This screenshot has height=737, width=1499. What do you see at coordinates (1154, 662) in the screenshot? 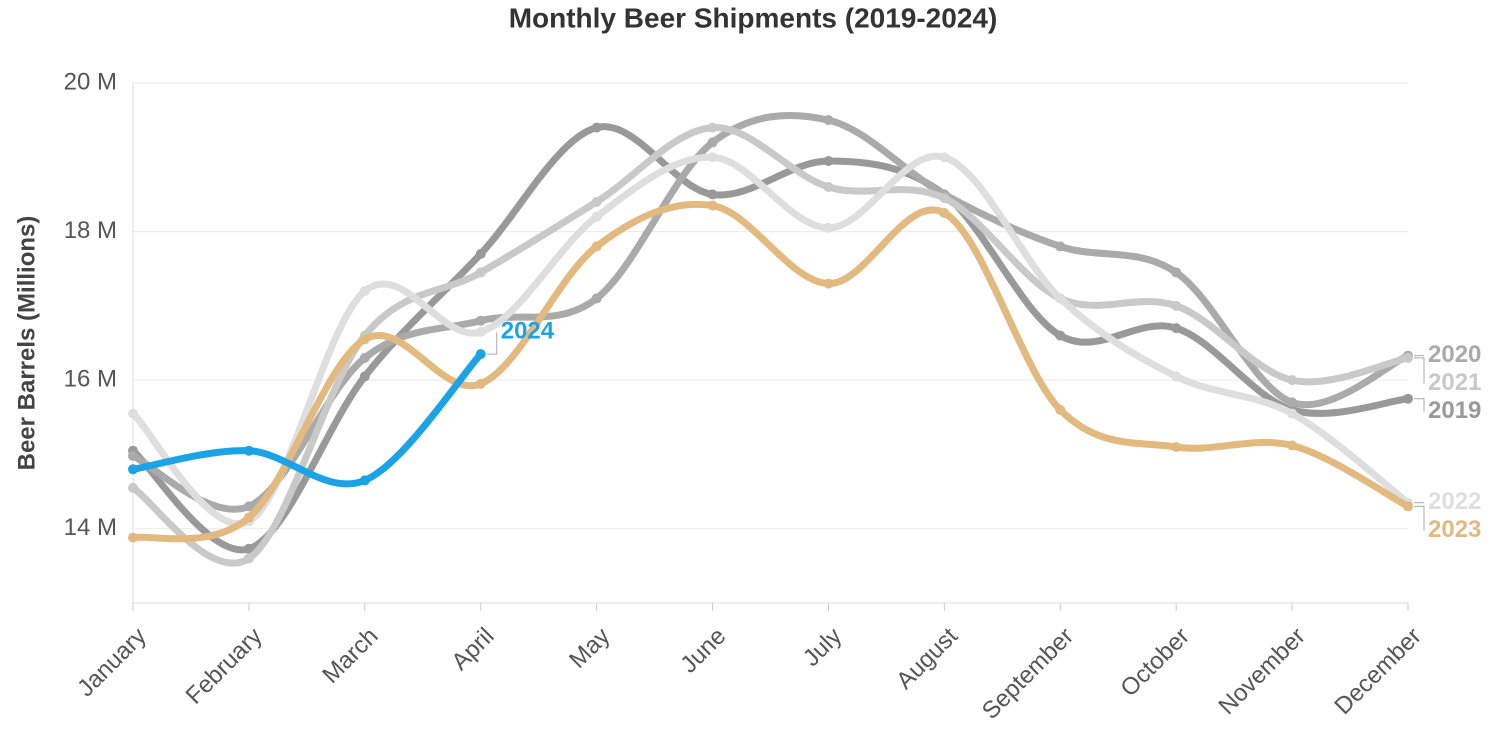
I see `x-tick-label: October` at bounding box center [1154, 662].